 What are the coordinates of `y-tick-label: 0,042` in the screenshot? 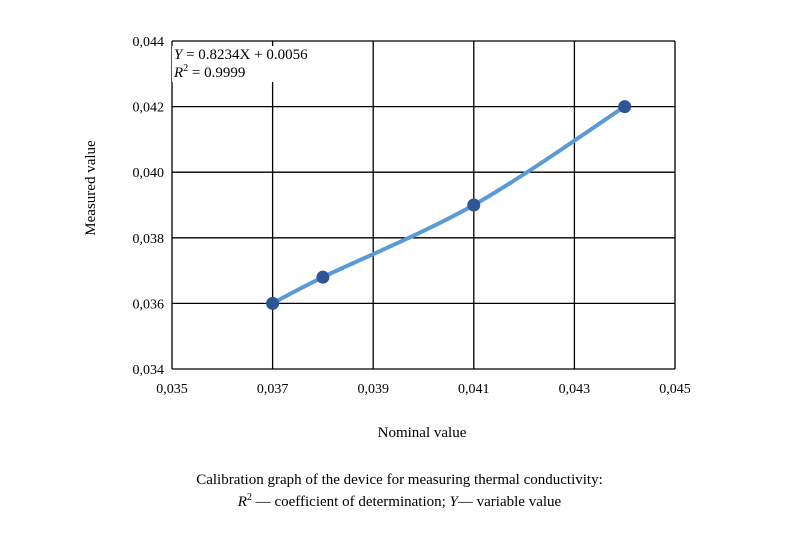 It's located at (149, 108).